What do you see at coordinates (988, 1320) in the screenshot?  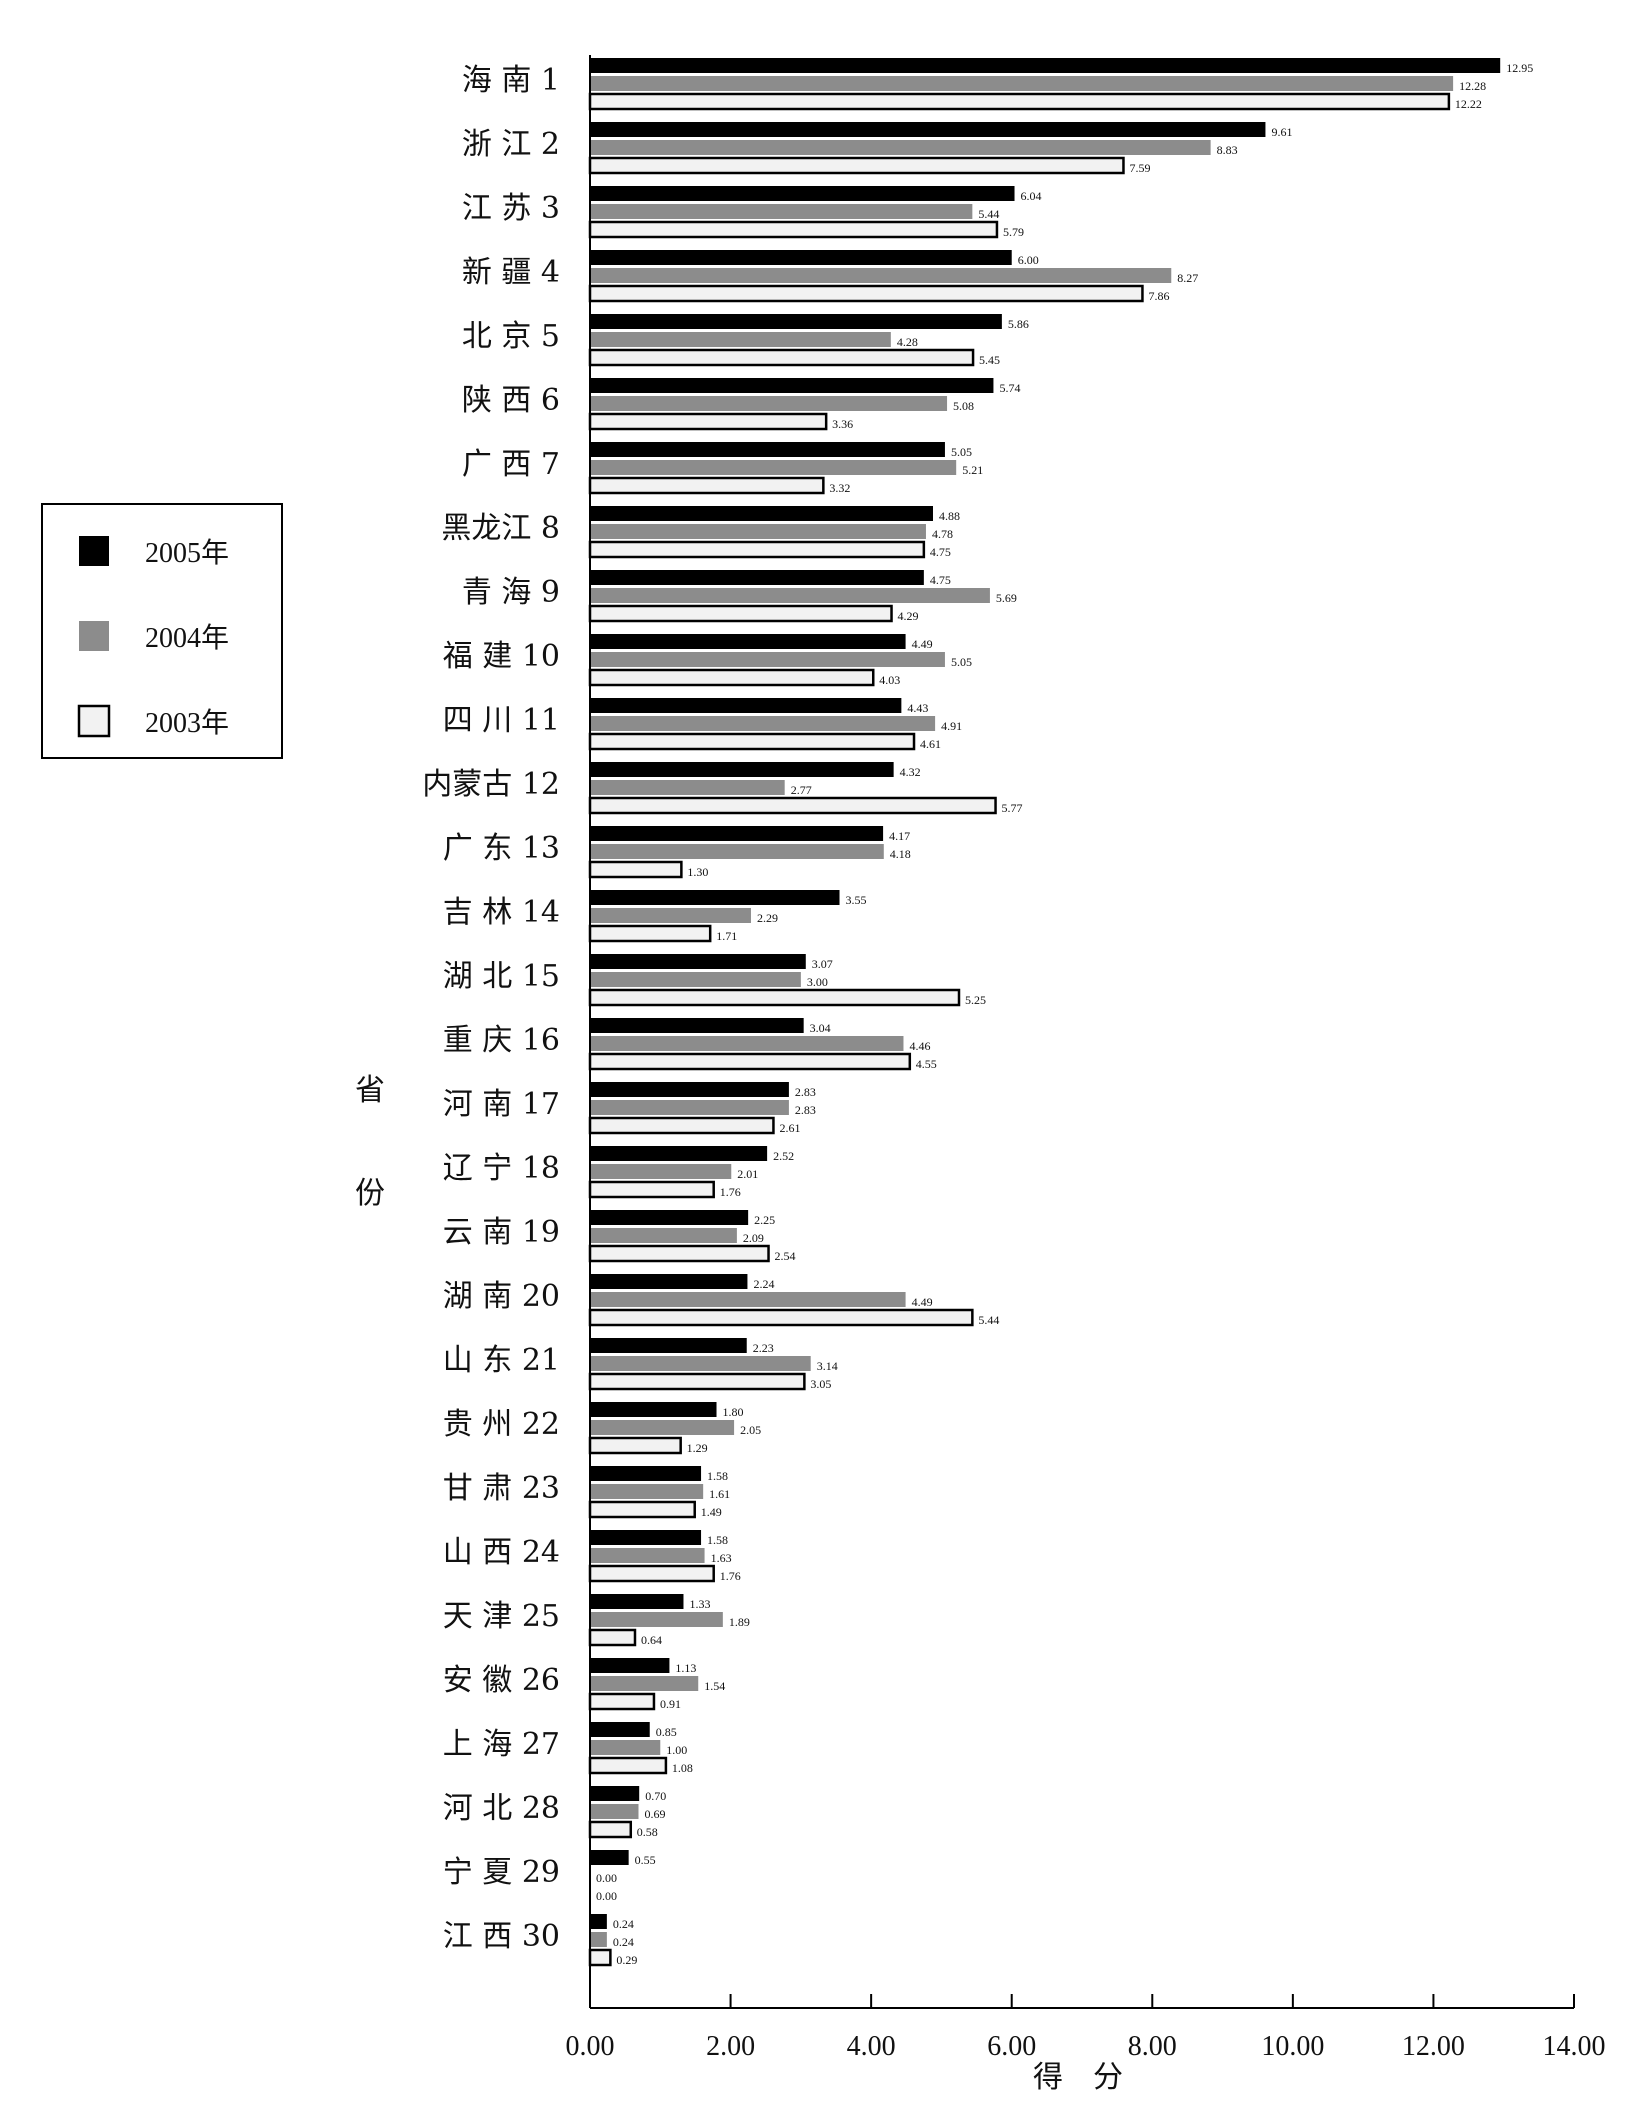 I see `data-label: 5.44` at bounding box center [988, 1320].